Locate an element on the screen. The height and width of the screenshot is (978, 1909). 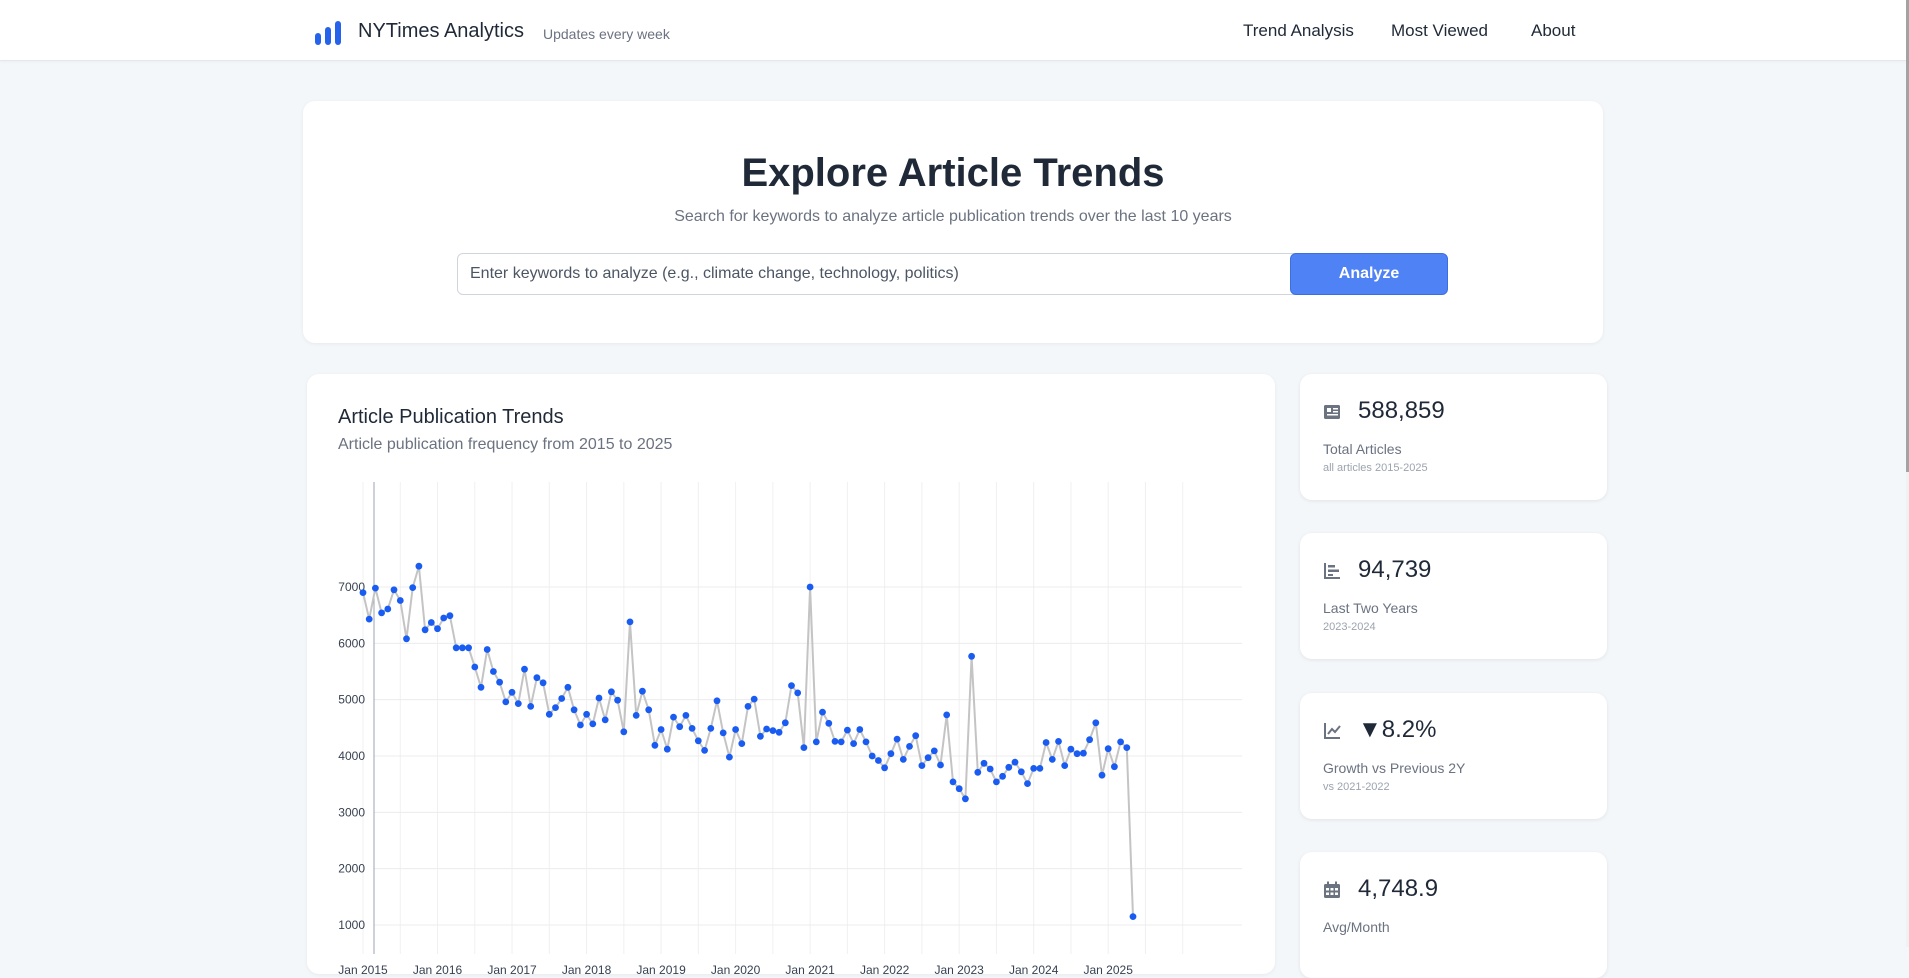
stat-note: all articles 2015-2025 is located at coordinates (1375, 468).